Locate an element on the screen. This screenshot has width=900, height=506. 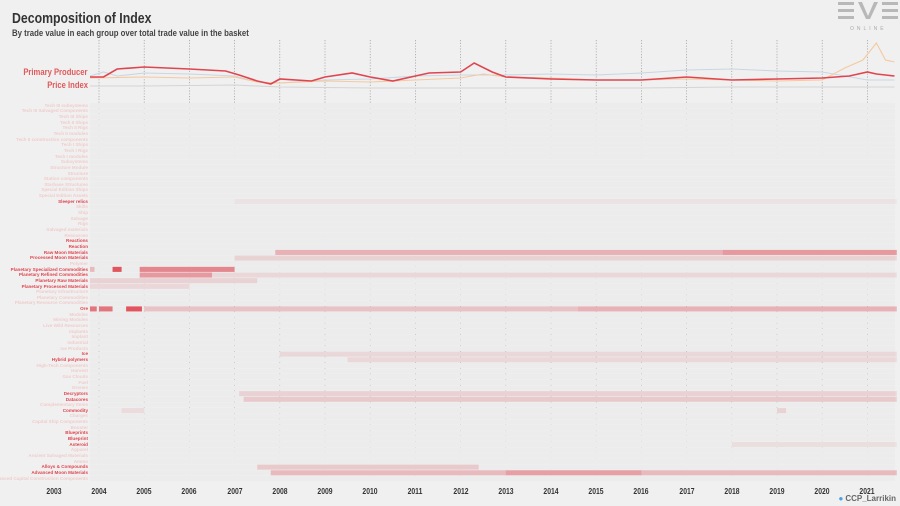
x-tick-label: 2007 is located at coordinates (235, 491).